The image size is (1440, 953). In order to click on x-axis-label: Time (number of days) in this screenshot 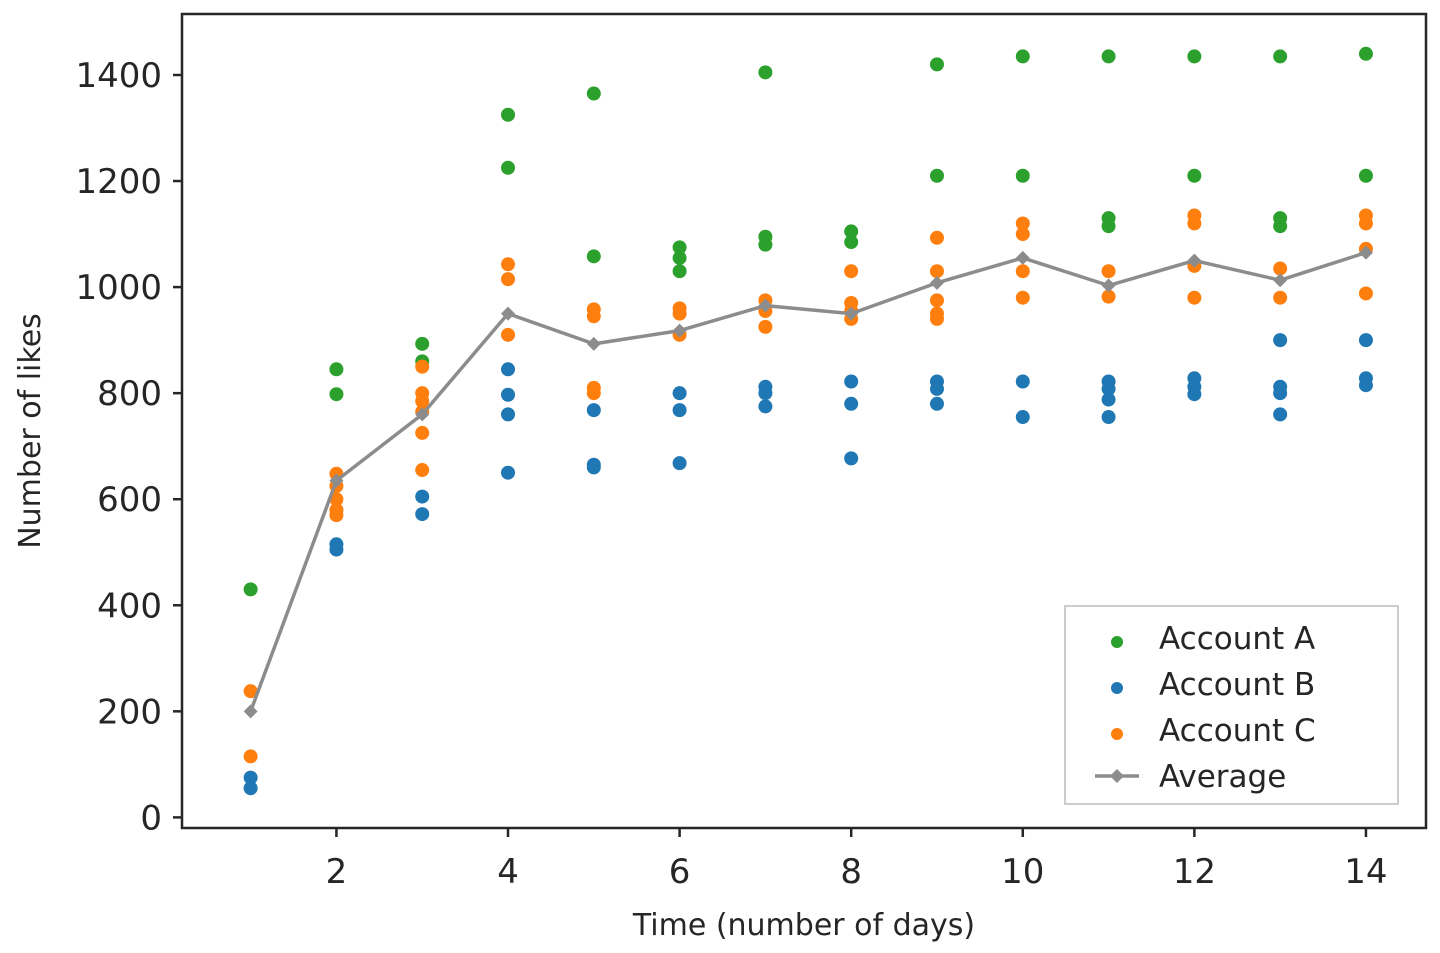, I will do `click(803, 925)`.